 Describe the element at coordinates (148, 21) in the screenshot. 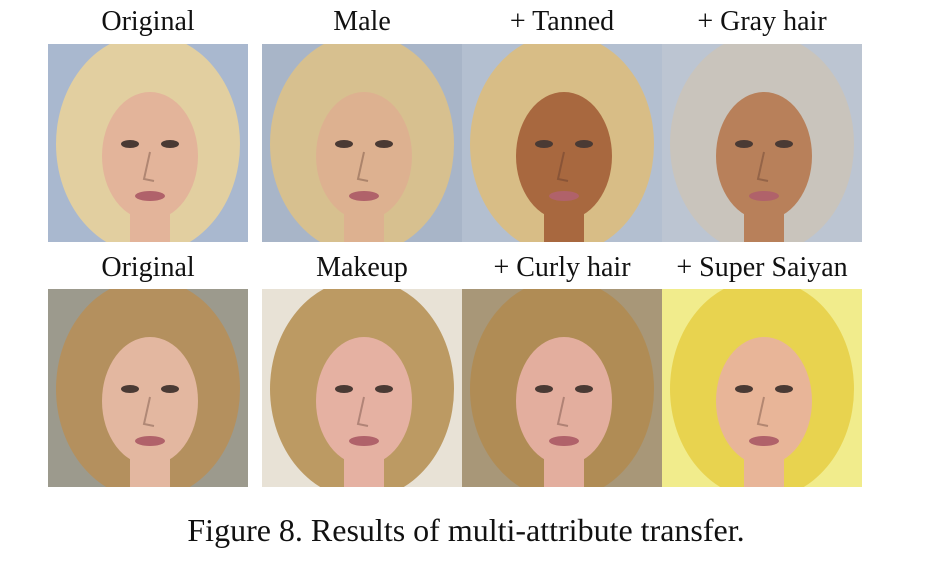

I see `column-label-original-row1: Original` at that location.